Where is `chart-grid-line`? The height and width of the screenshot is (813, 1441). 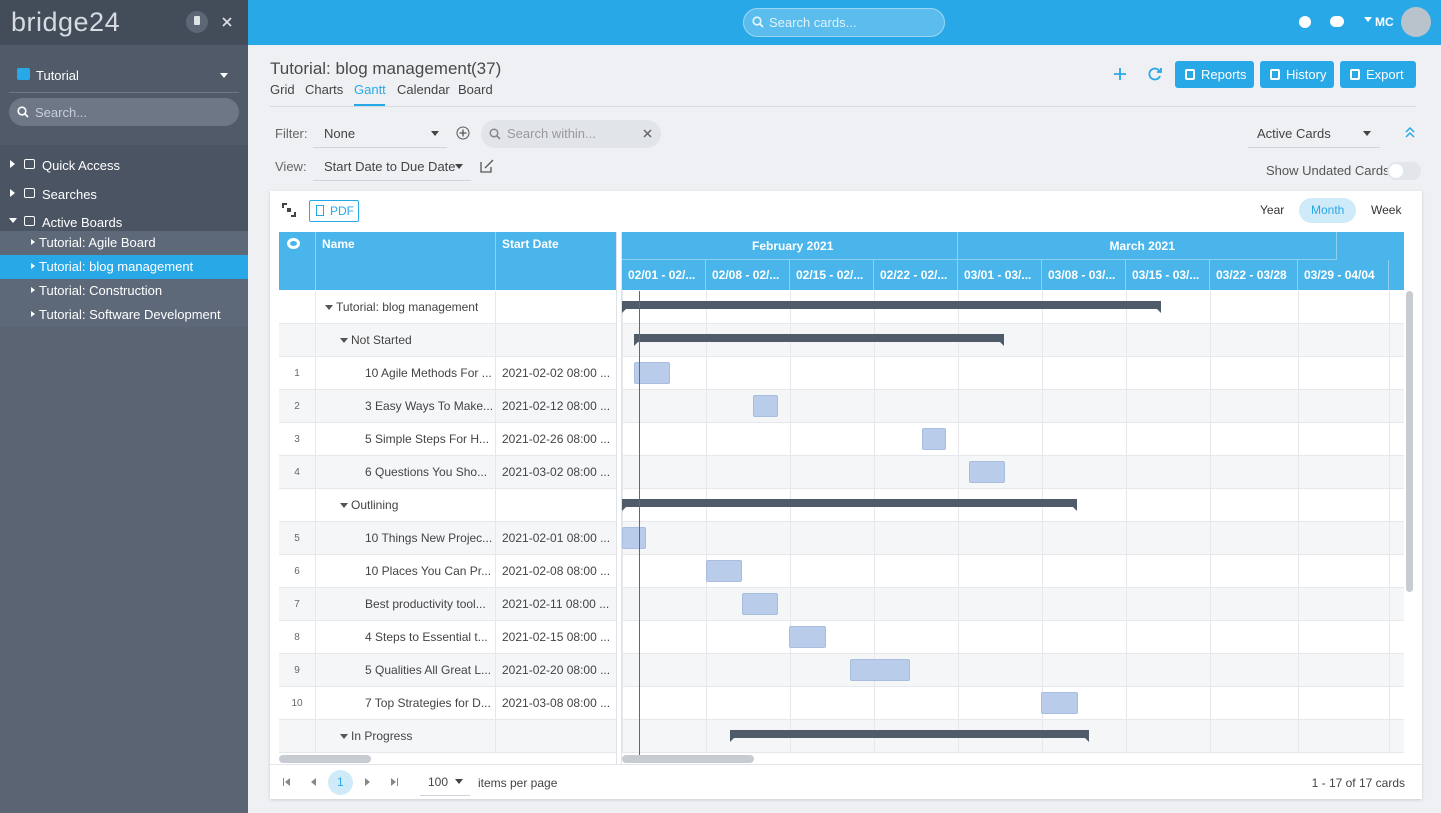
chart-grid-line is located at coordinates (790, 522).